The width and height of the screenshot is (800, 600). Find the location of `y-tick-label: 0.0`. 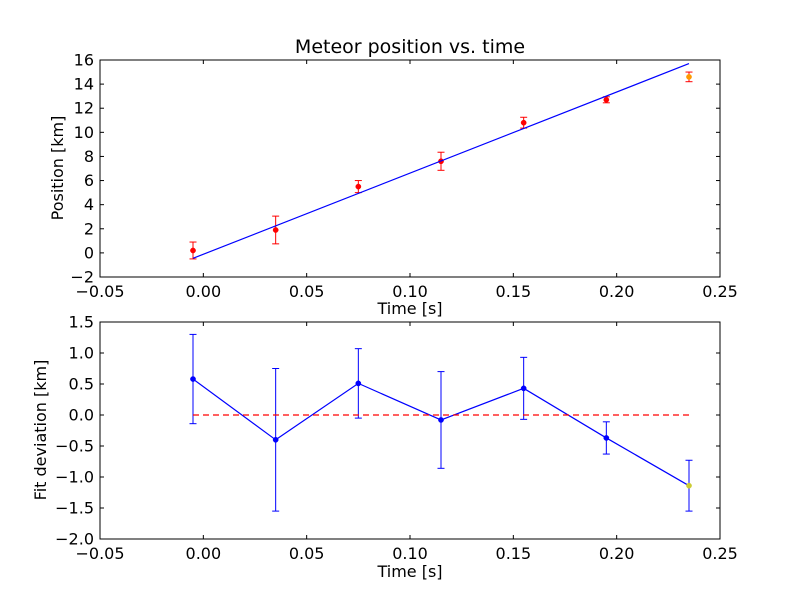

y-tick-label: 0.0 is located at coordinates (81, 415).